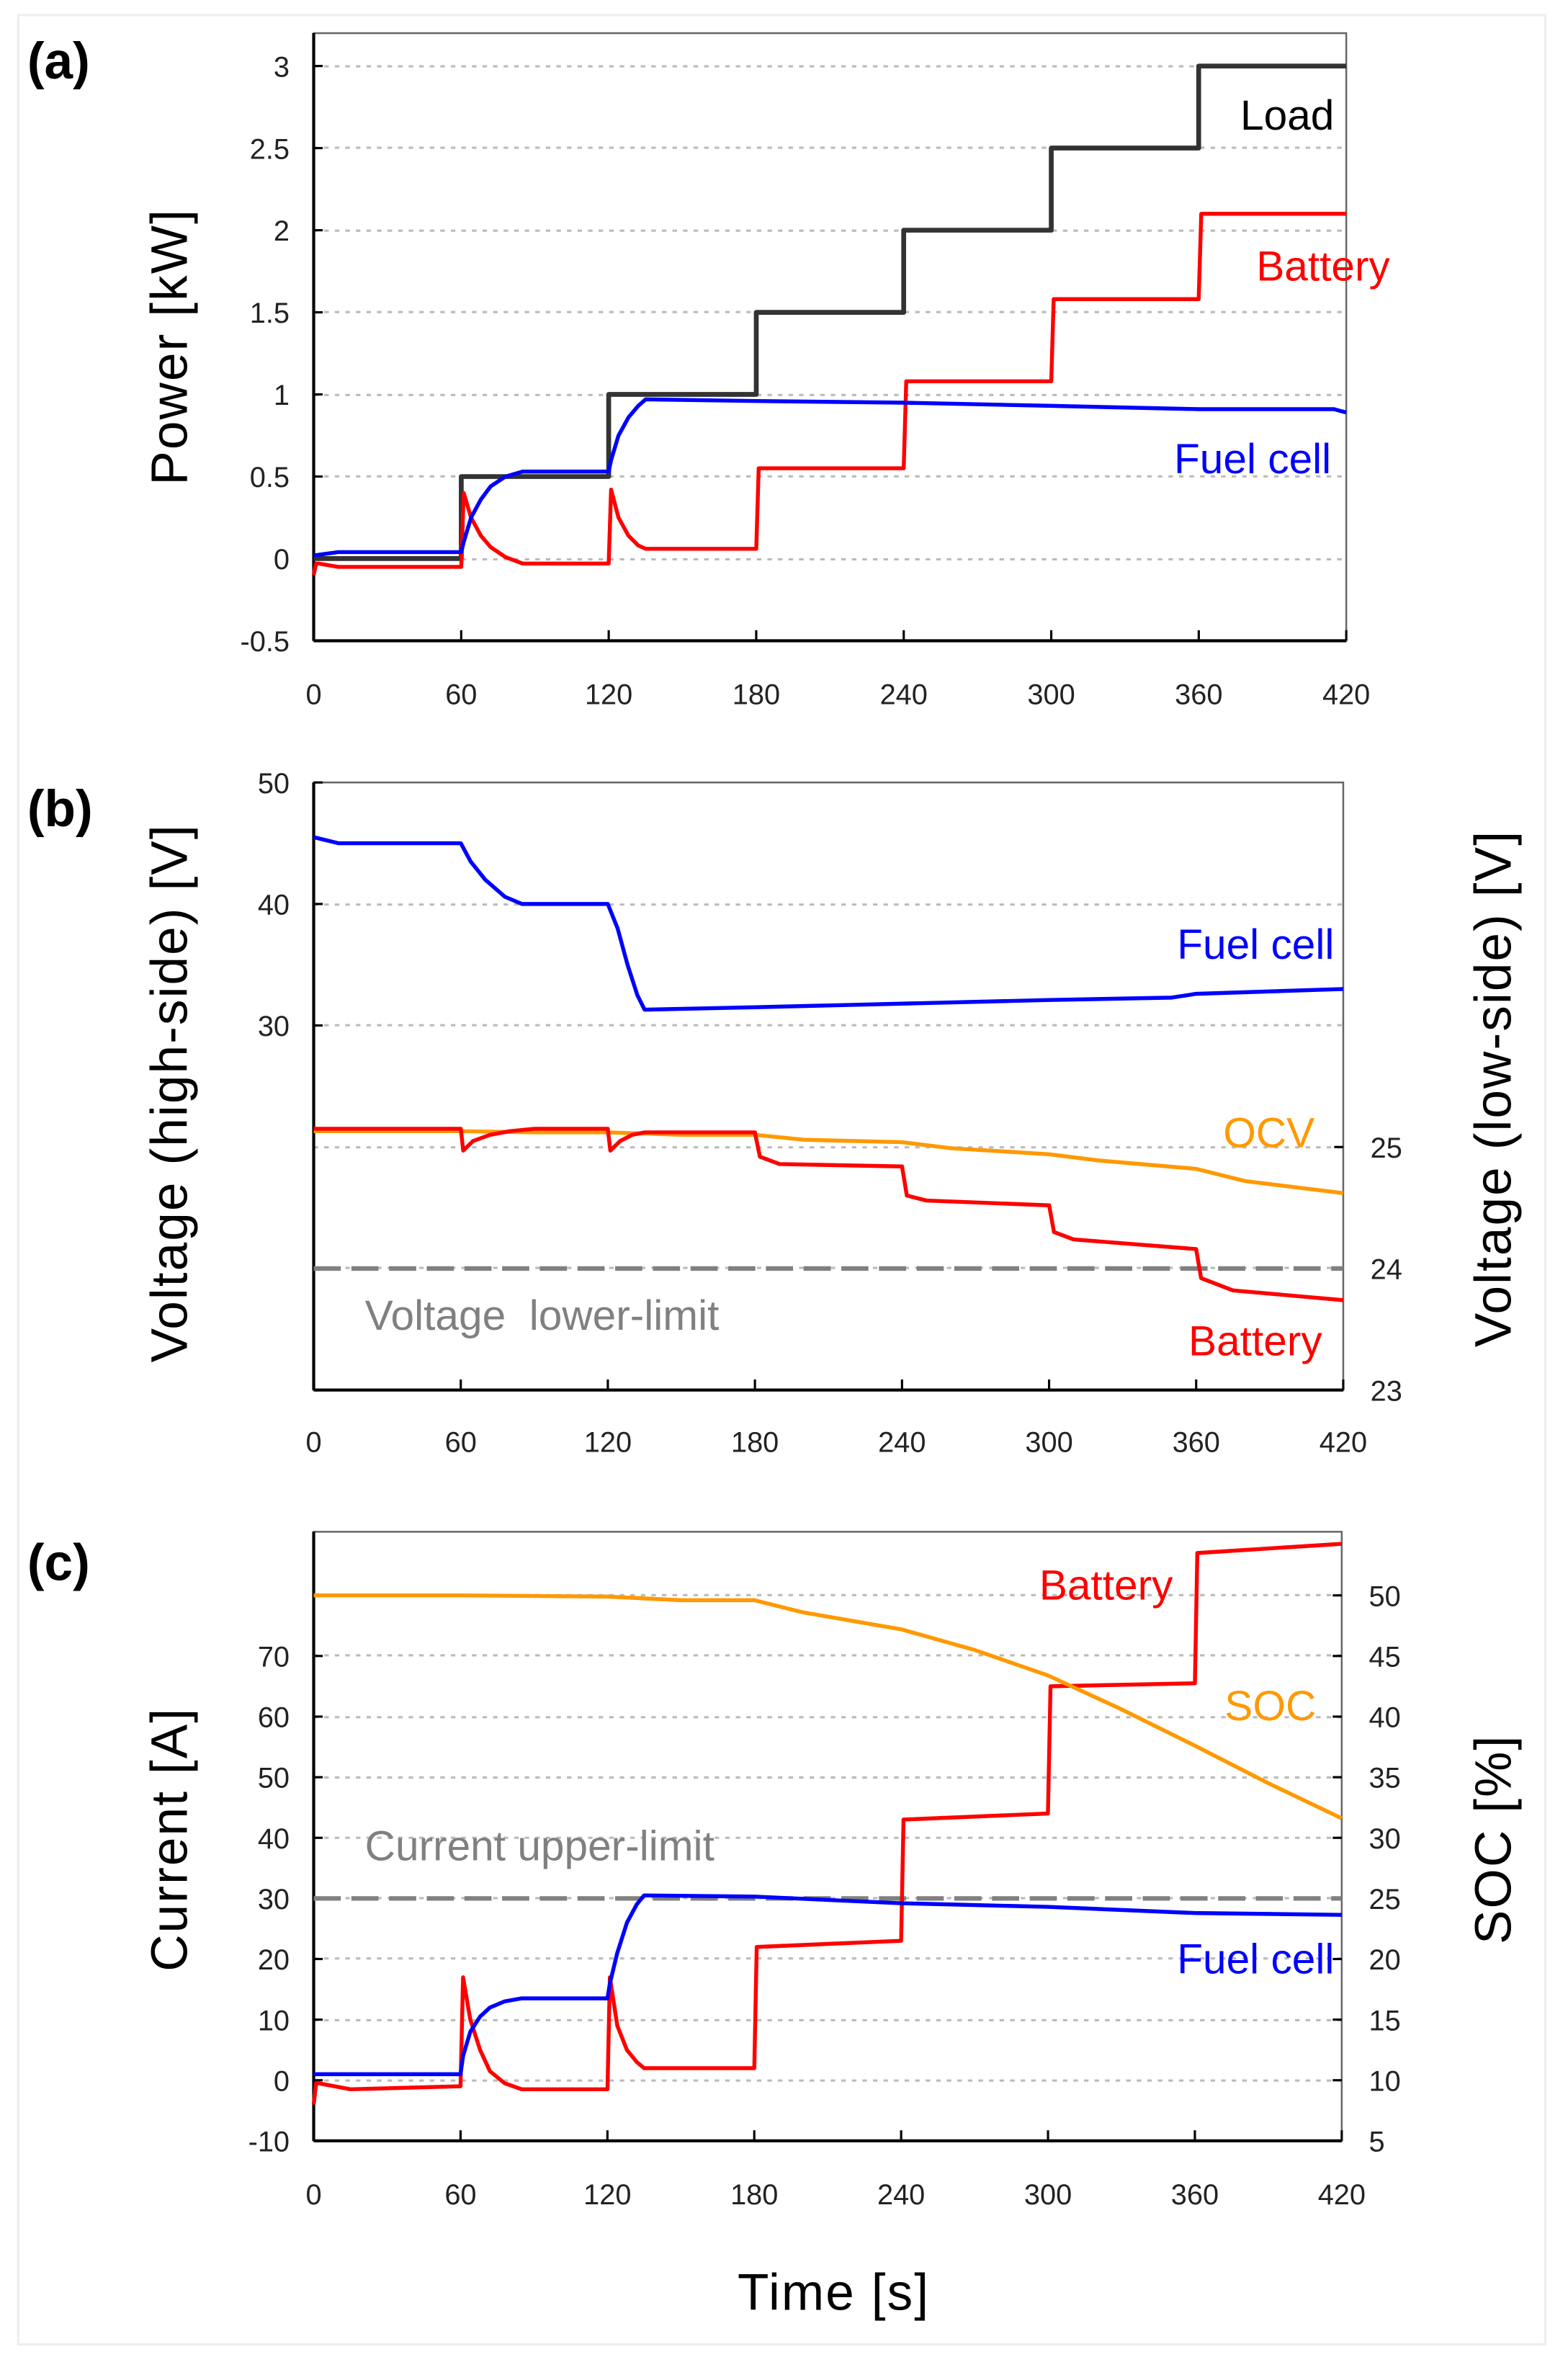  I want to click on y2-tick-label: 30, so click(1385, 1839).